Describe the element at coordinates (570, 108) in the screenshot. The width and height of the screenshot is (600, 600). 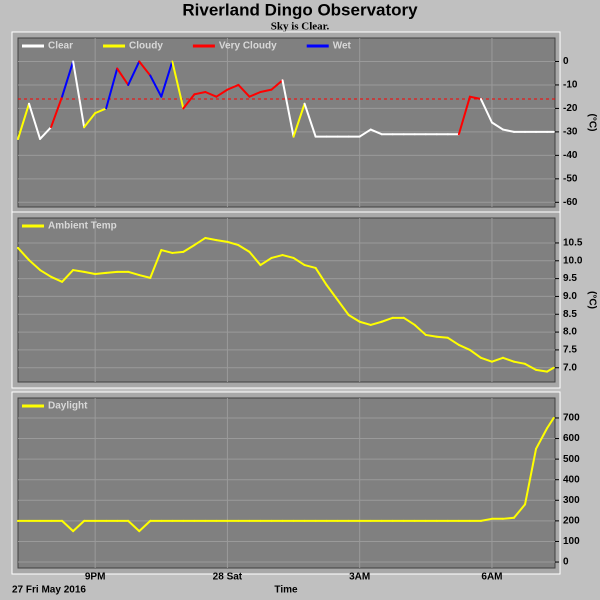
I see `y-tick-label: -20` at that location.